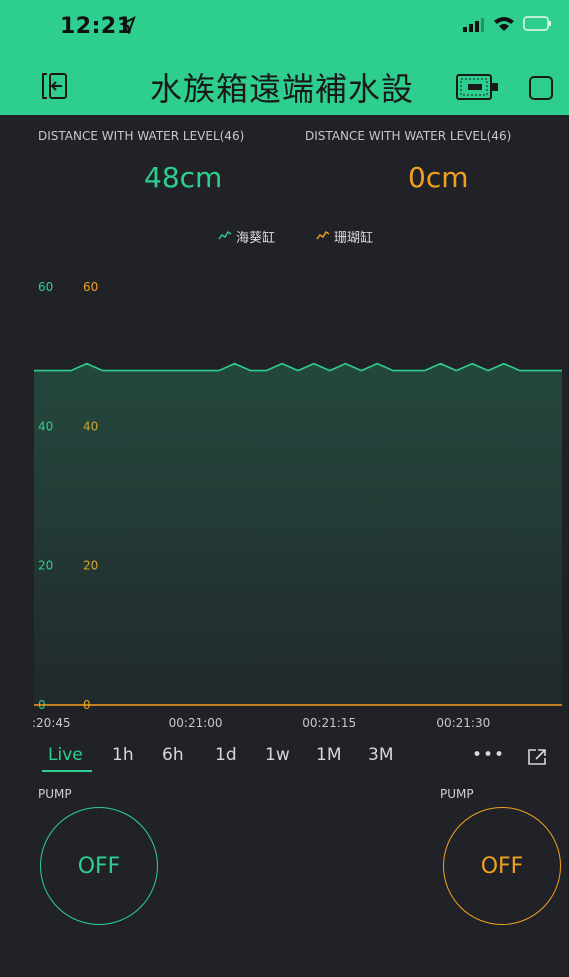 This screenshot has height=977, width=569. I want to click on range-6h: 6h, so click(173, 755).